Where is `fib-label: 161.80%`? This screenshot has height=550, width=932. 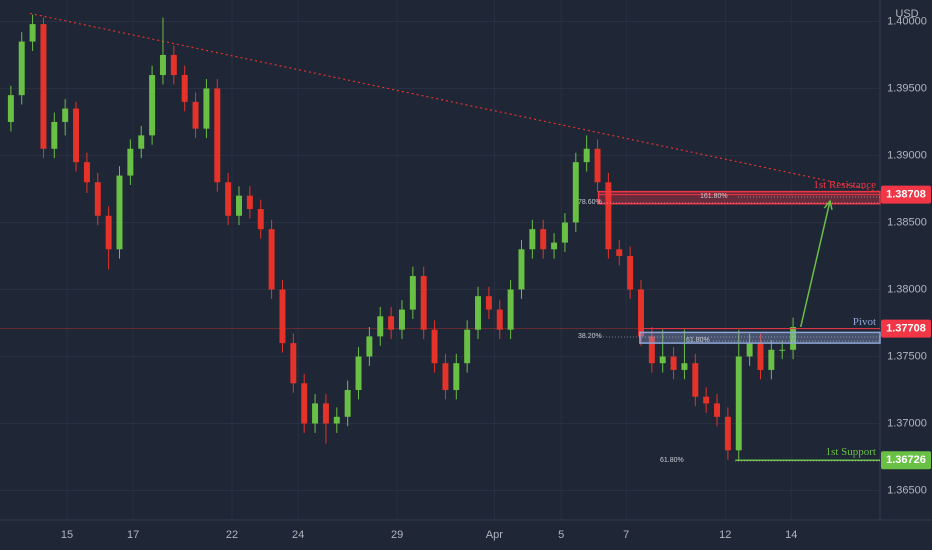 fib-label: 161.80% is located at coordinates (714, 196).